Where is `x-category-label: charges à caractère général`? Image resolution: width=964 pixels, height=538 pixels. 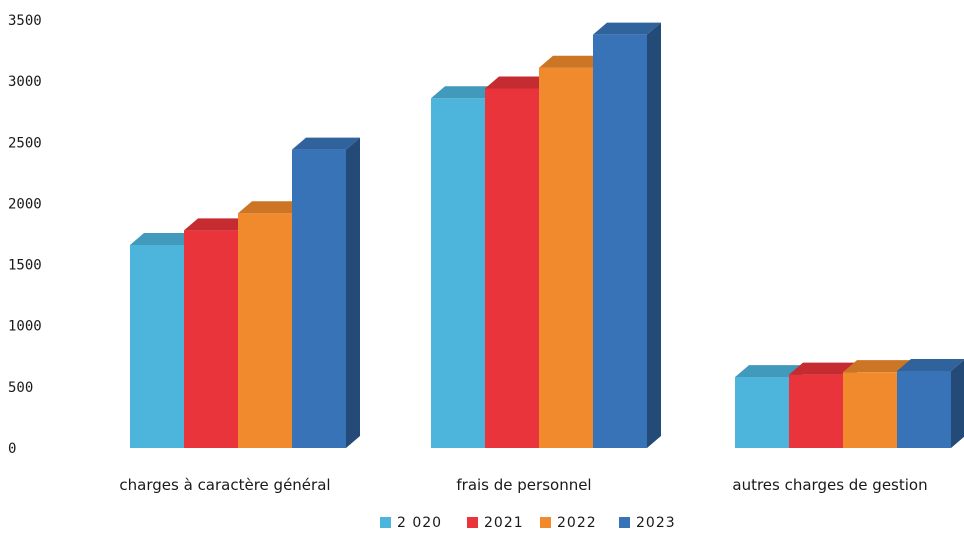
x-category-label: charges à caractère général is located at coordinates (224, 485).